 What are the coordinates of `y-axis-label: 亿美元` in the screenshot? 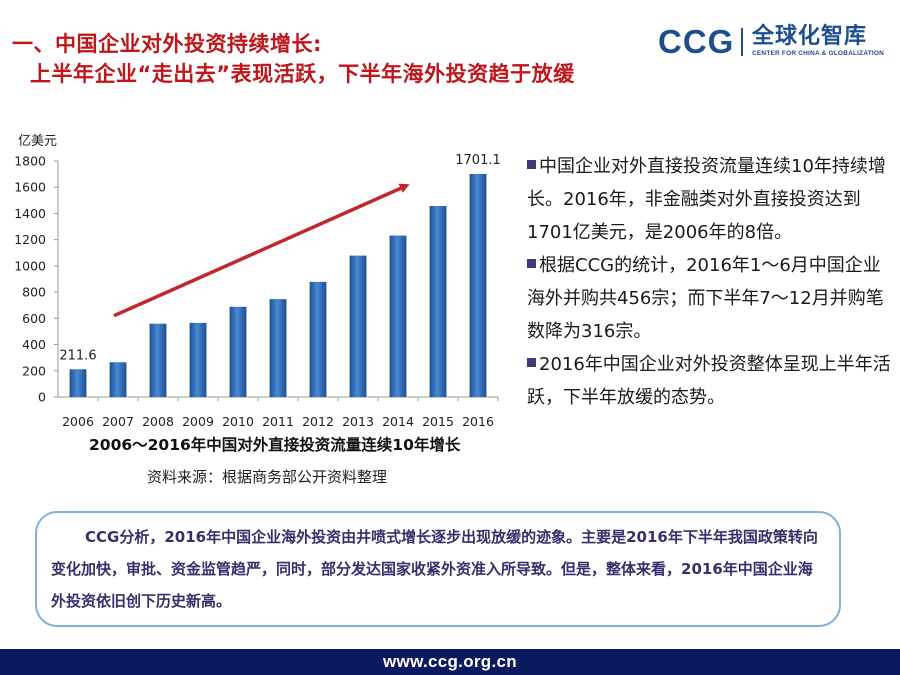 It's located at (37, 141).